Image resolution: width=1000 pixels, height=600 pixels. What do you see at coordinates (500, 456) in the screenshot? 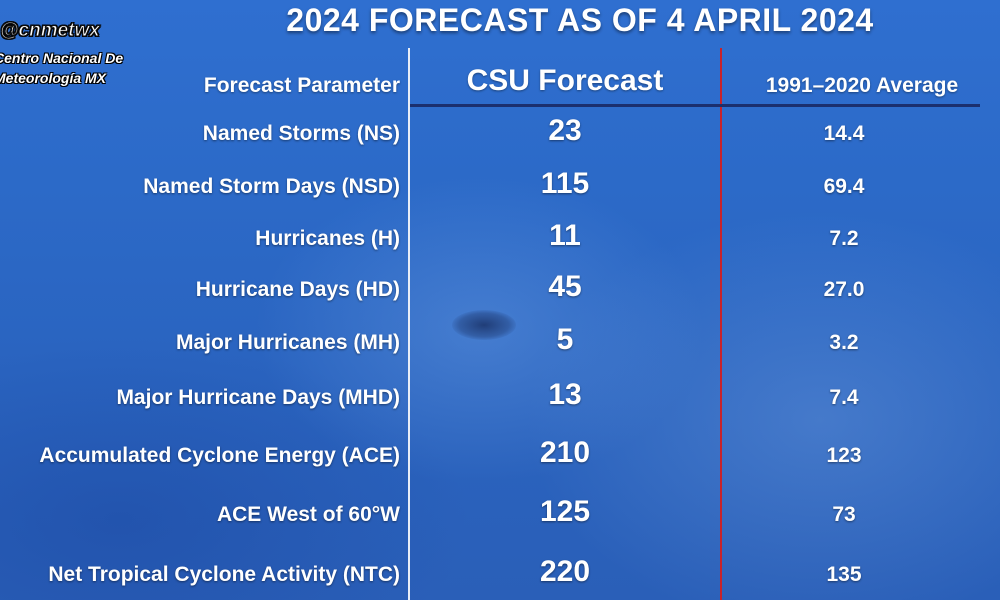
I see `table-row: Accumulated Cyclone Energy (ACE) 210 123` at bounding box center [500, 456].